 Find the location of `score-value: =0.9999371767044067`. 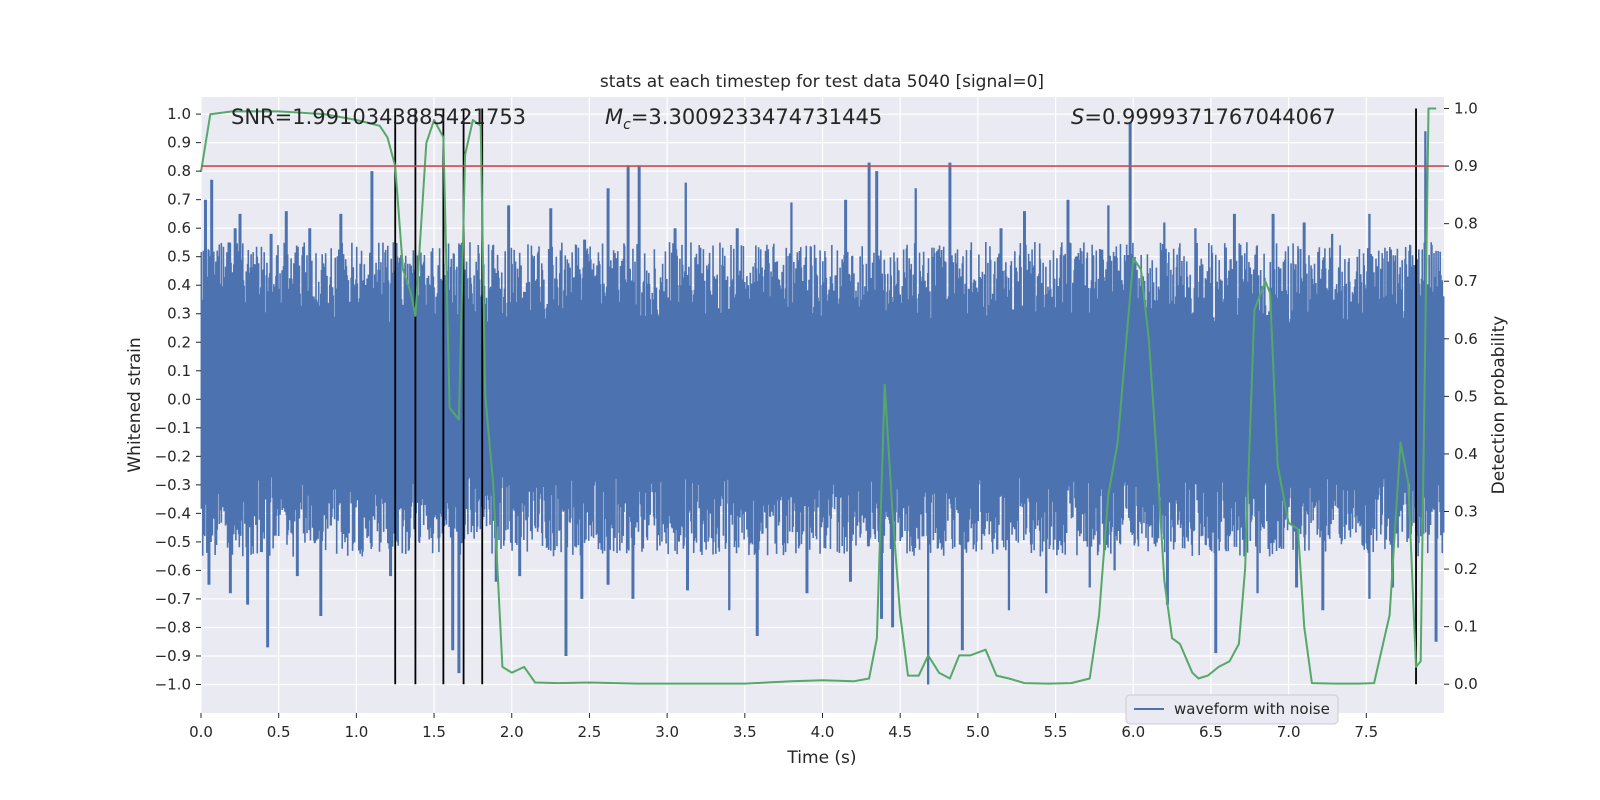

score-value: =0.9999371767044067 is located at coordinates (1209, 117).